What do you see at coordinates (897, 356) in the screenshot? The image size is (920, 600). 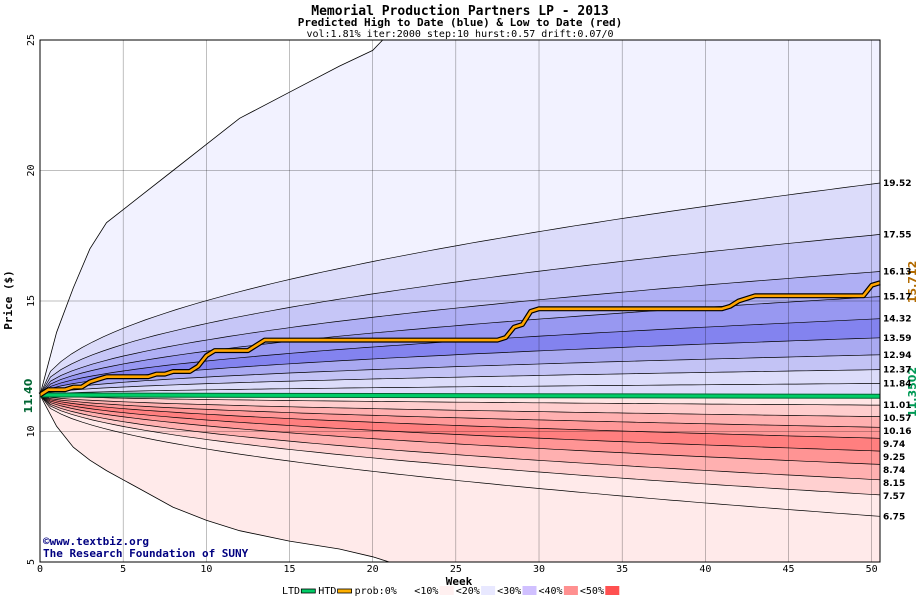 I see `band-end-label: 12.94` at bounding box center [897, 356].